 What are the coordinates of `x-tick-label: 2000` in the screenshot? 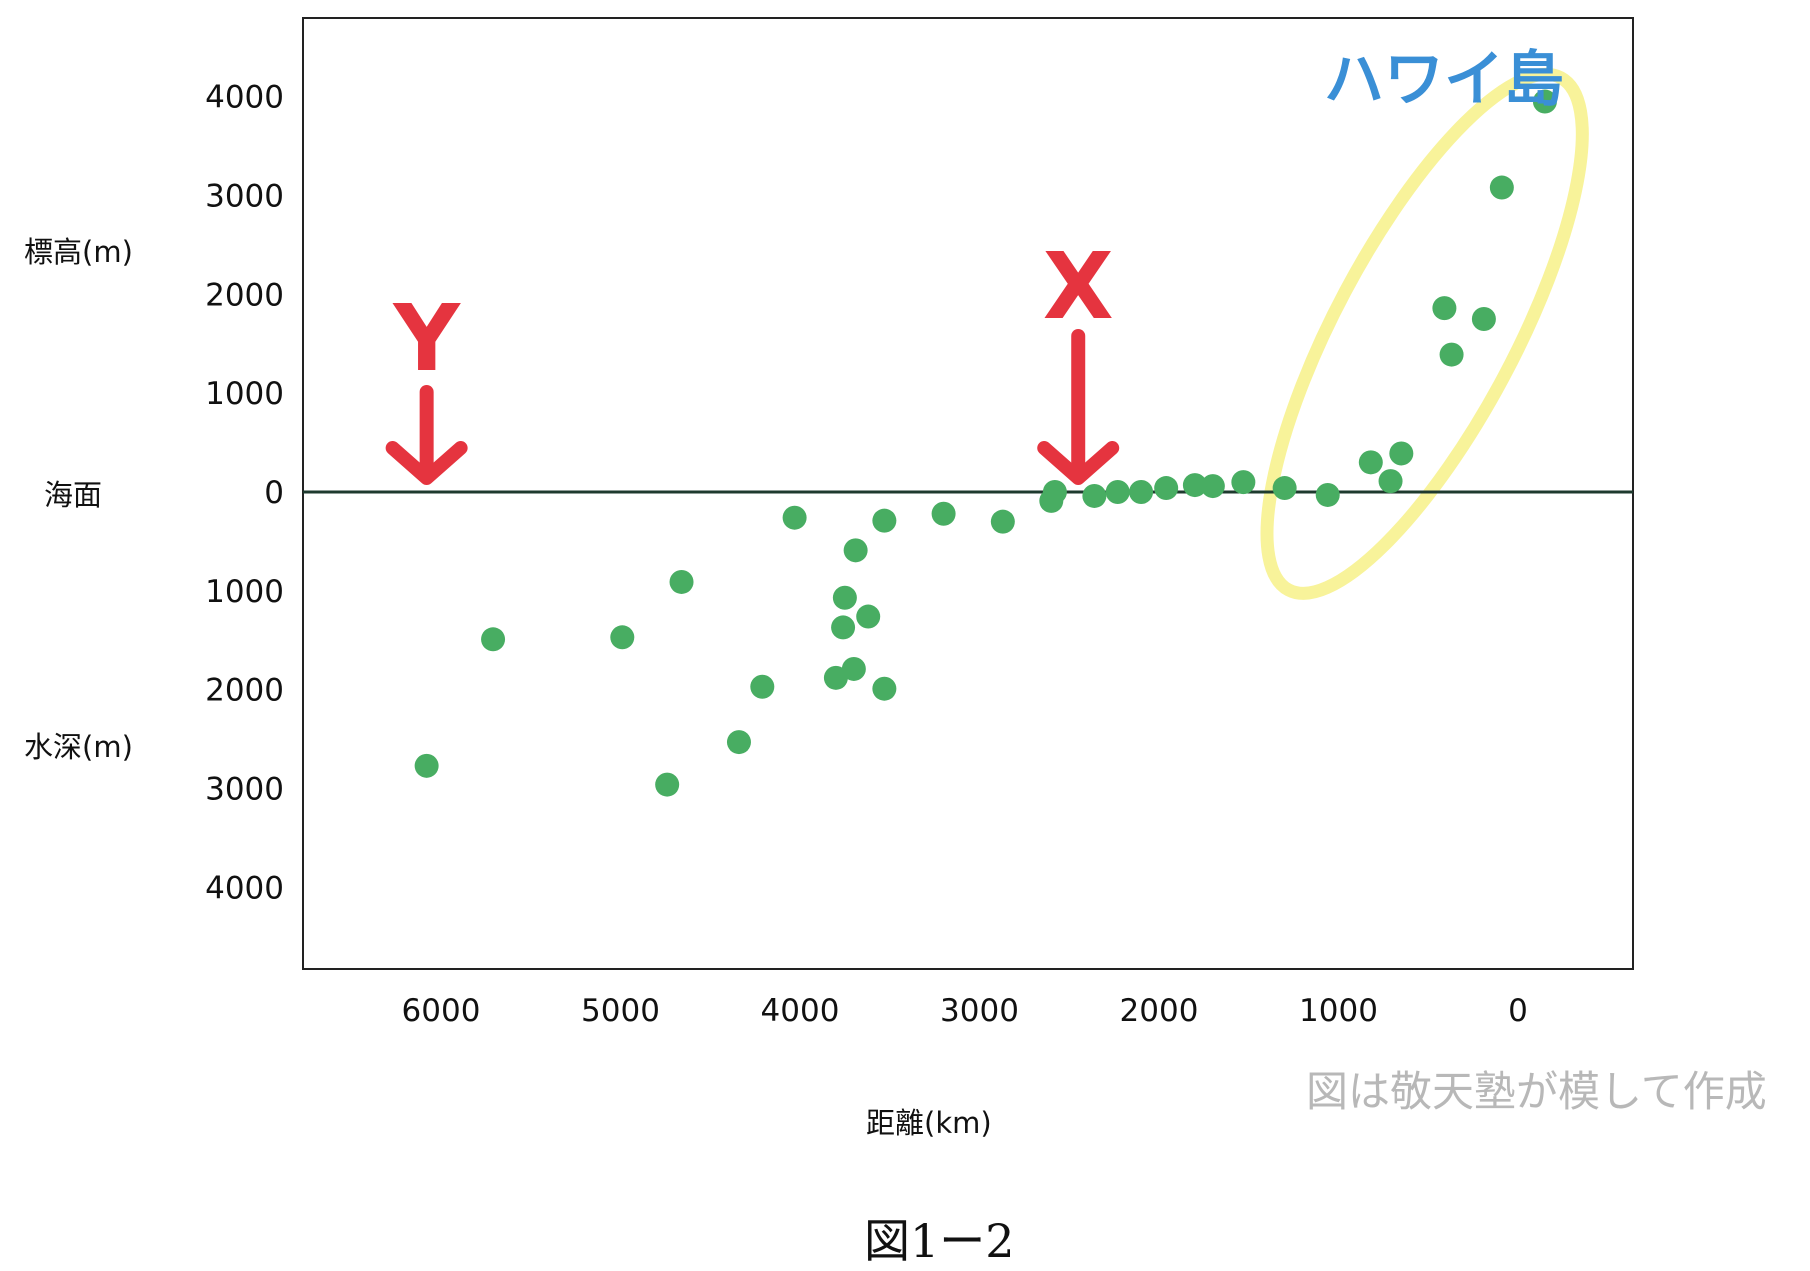 It's located at (1159, 1011).